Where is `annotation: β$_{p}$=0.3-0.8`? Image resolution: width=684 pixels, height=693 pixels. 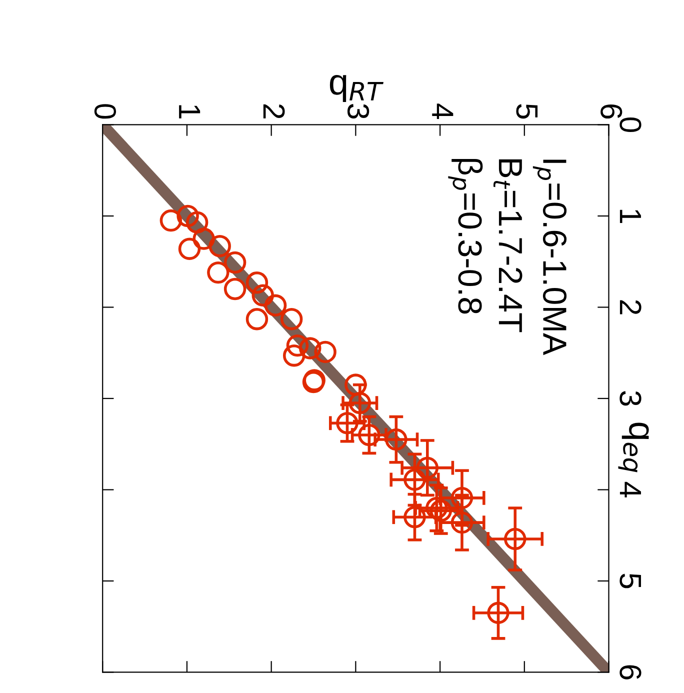
annotation: β$_{p}$=0.3-0.8 is located at coordinates (465, 236).